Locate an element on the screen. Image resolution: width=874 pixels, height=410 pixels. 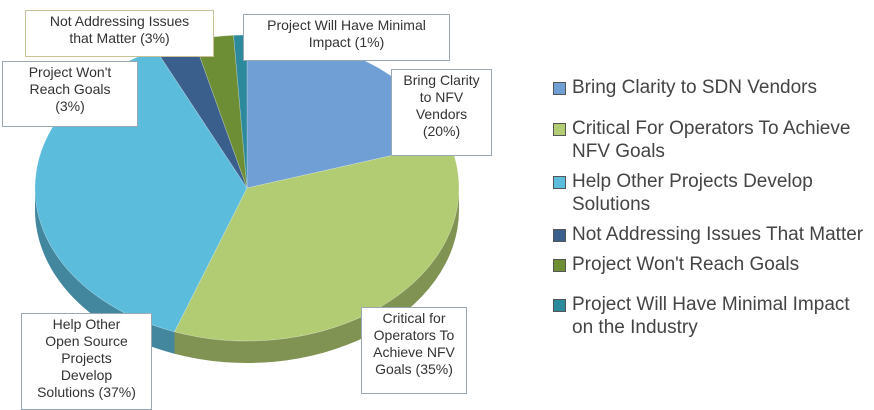
legend-label: Project Won't Reach Goals is located at coordinates (686, 264).